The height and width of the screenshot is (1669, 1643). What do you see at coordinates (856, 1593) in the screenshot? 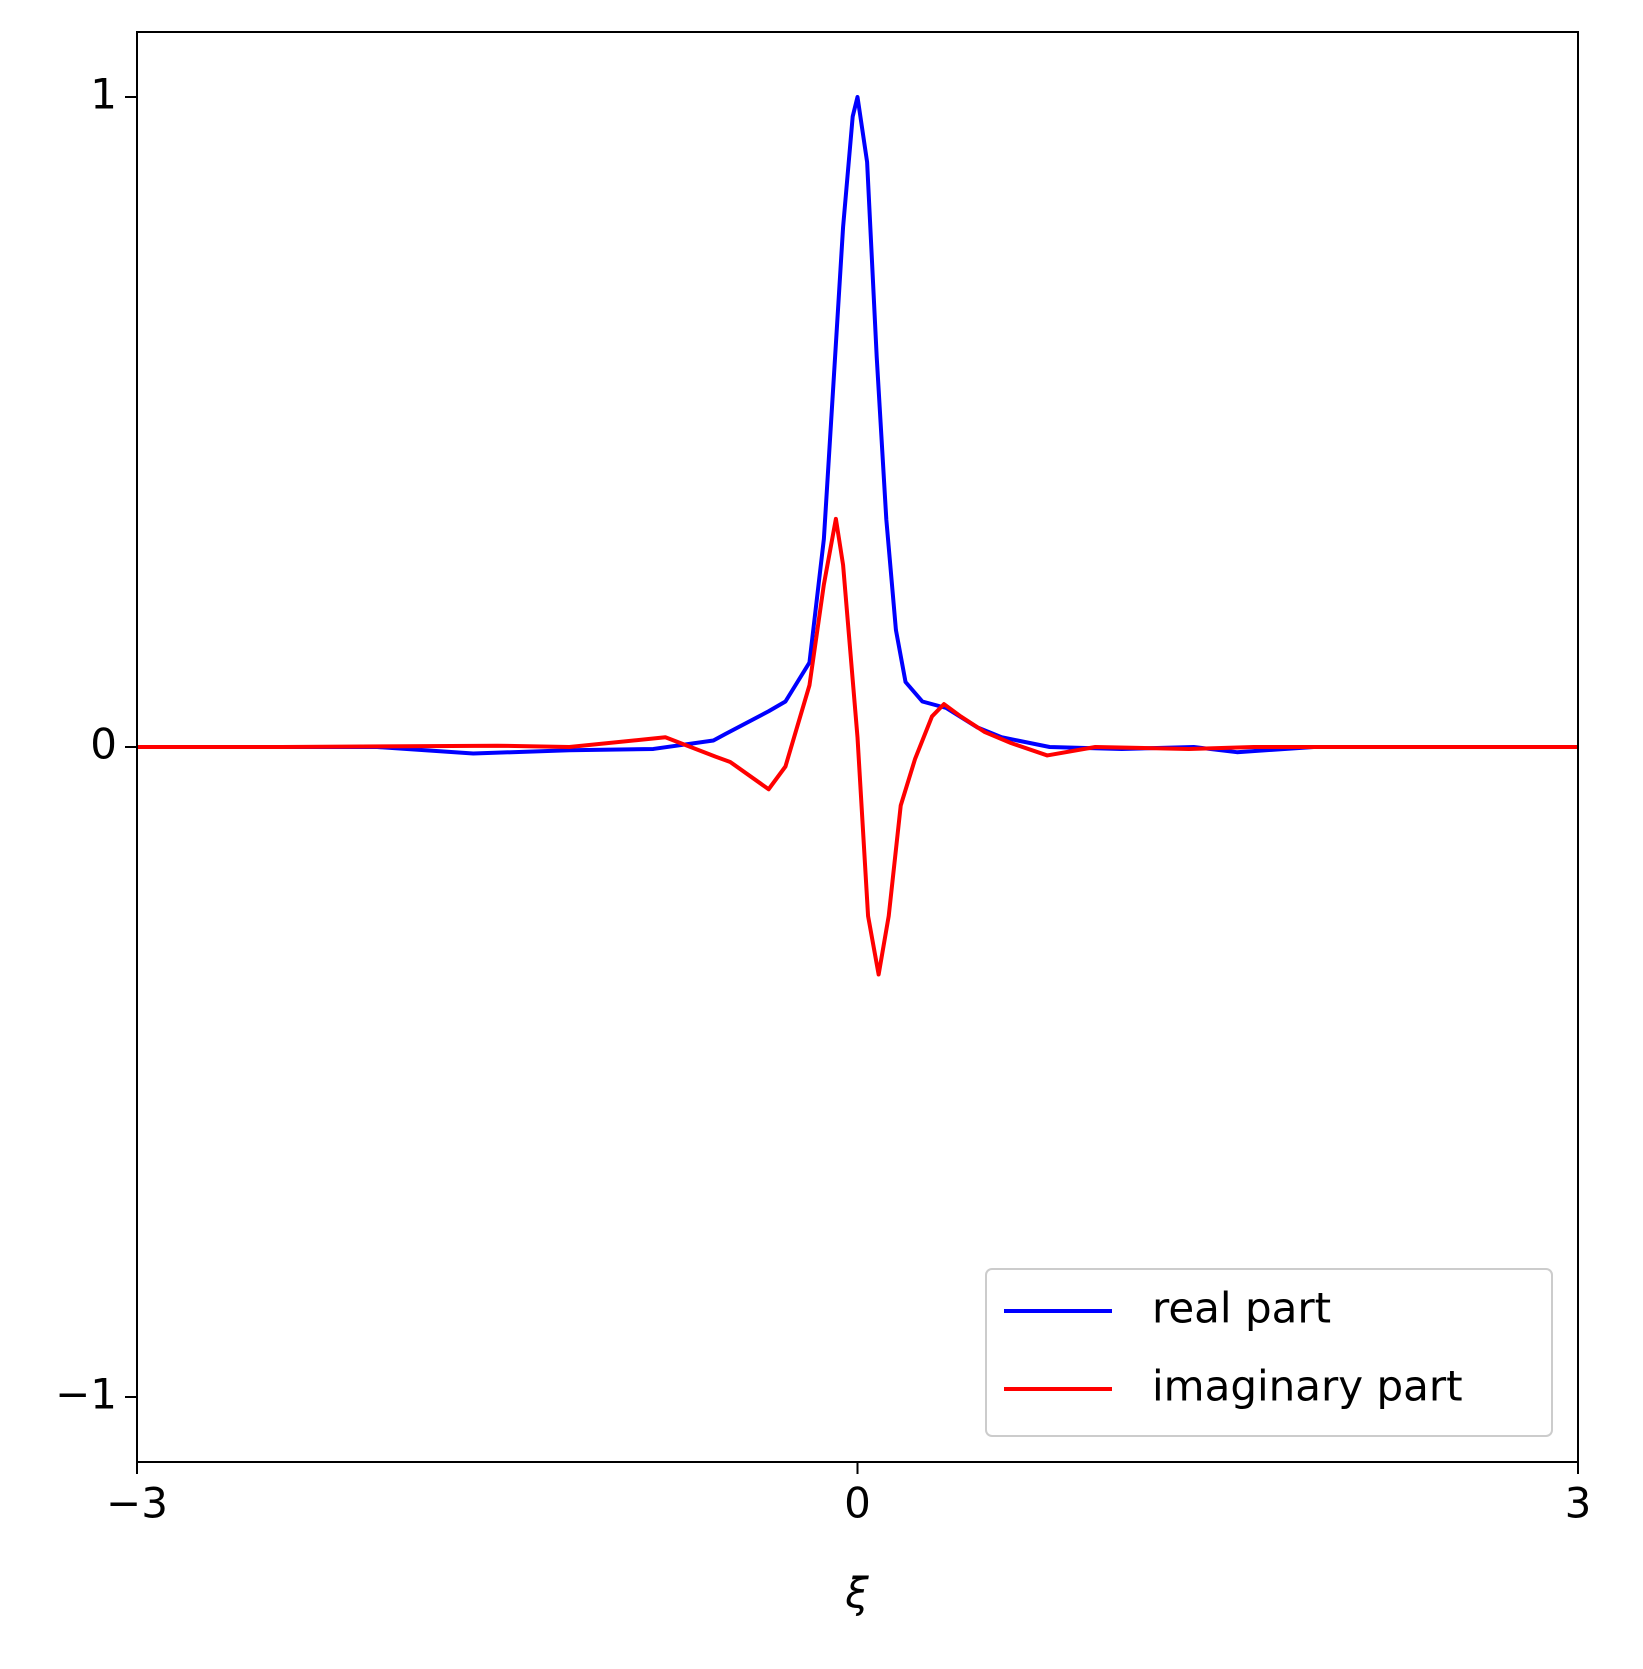
I see `x-axis-label: ξ` at bounding box center [856, 1593].